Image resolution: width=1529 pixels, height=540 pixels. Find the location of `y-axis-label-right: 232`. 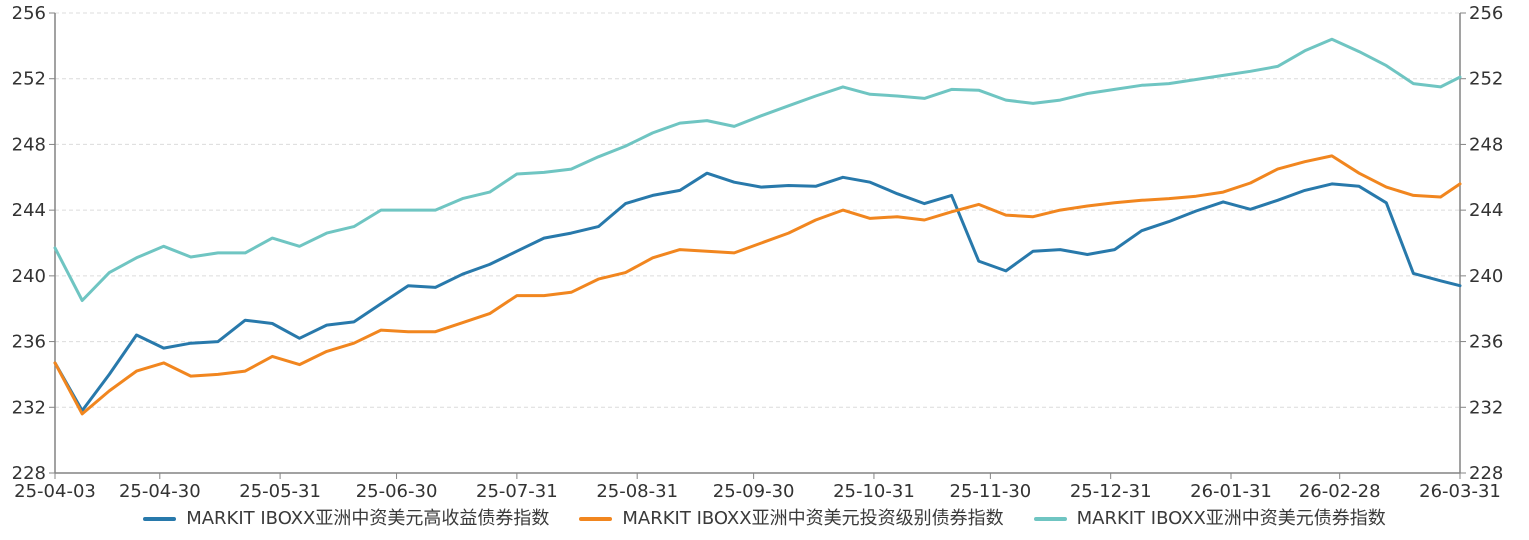

y-axis-label-right: 232 is located at coordinates (1486, 407).